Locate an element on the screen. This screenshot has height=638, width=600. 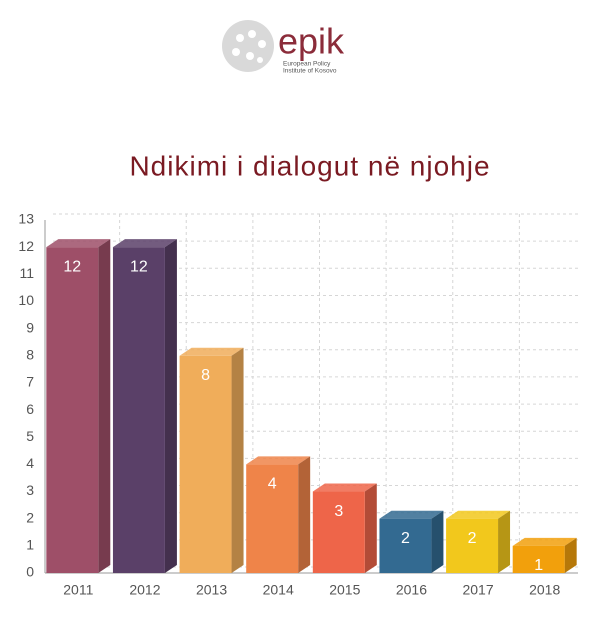
logo: epik European Policy Institute of Kosovo is located at coordinates (283, 47).